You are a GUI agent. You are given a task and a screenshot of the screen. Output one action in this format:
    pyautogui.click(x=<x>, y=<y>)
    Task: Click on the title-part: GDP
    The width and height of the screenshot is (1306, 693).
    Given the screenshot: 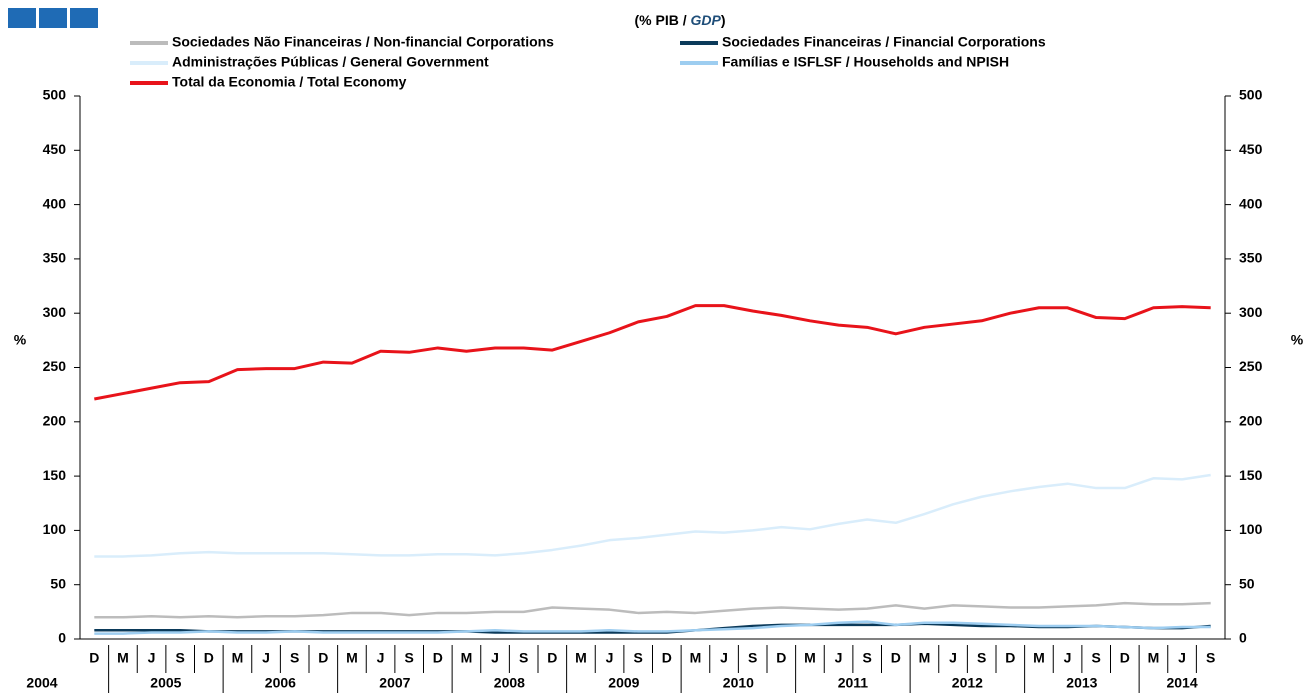 What is the action you would take?
    pyautogui.click(x=706, y=20)
    